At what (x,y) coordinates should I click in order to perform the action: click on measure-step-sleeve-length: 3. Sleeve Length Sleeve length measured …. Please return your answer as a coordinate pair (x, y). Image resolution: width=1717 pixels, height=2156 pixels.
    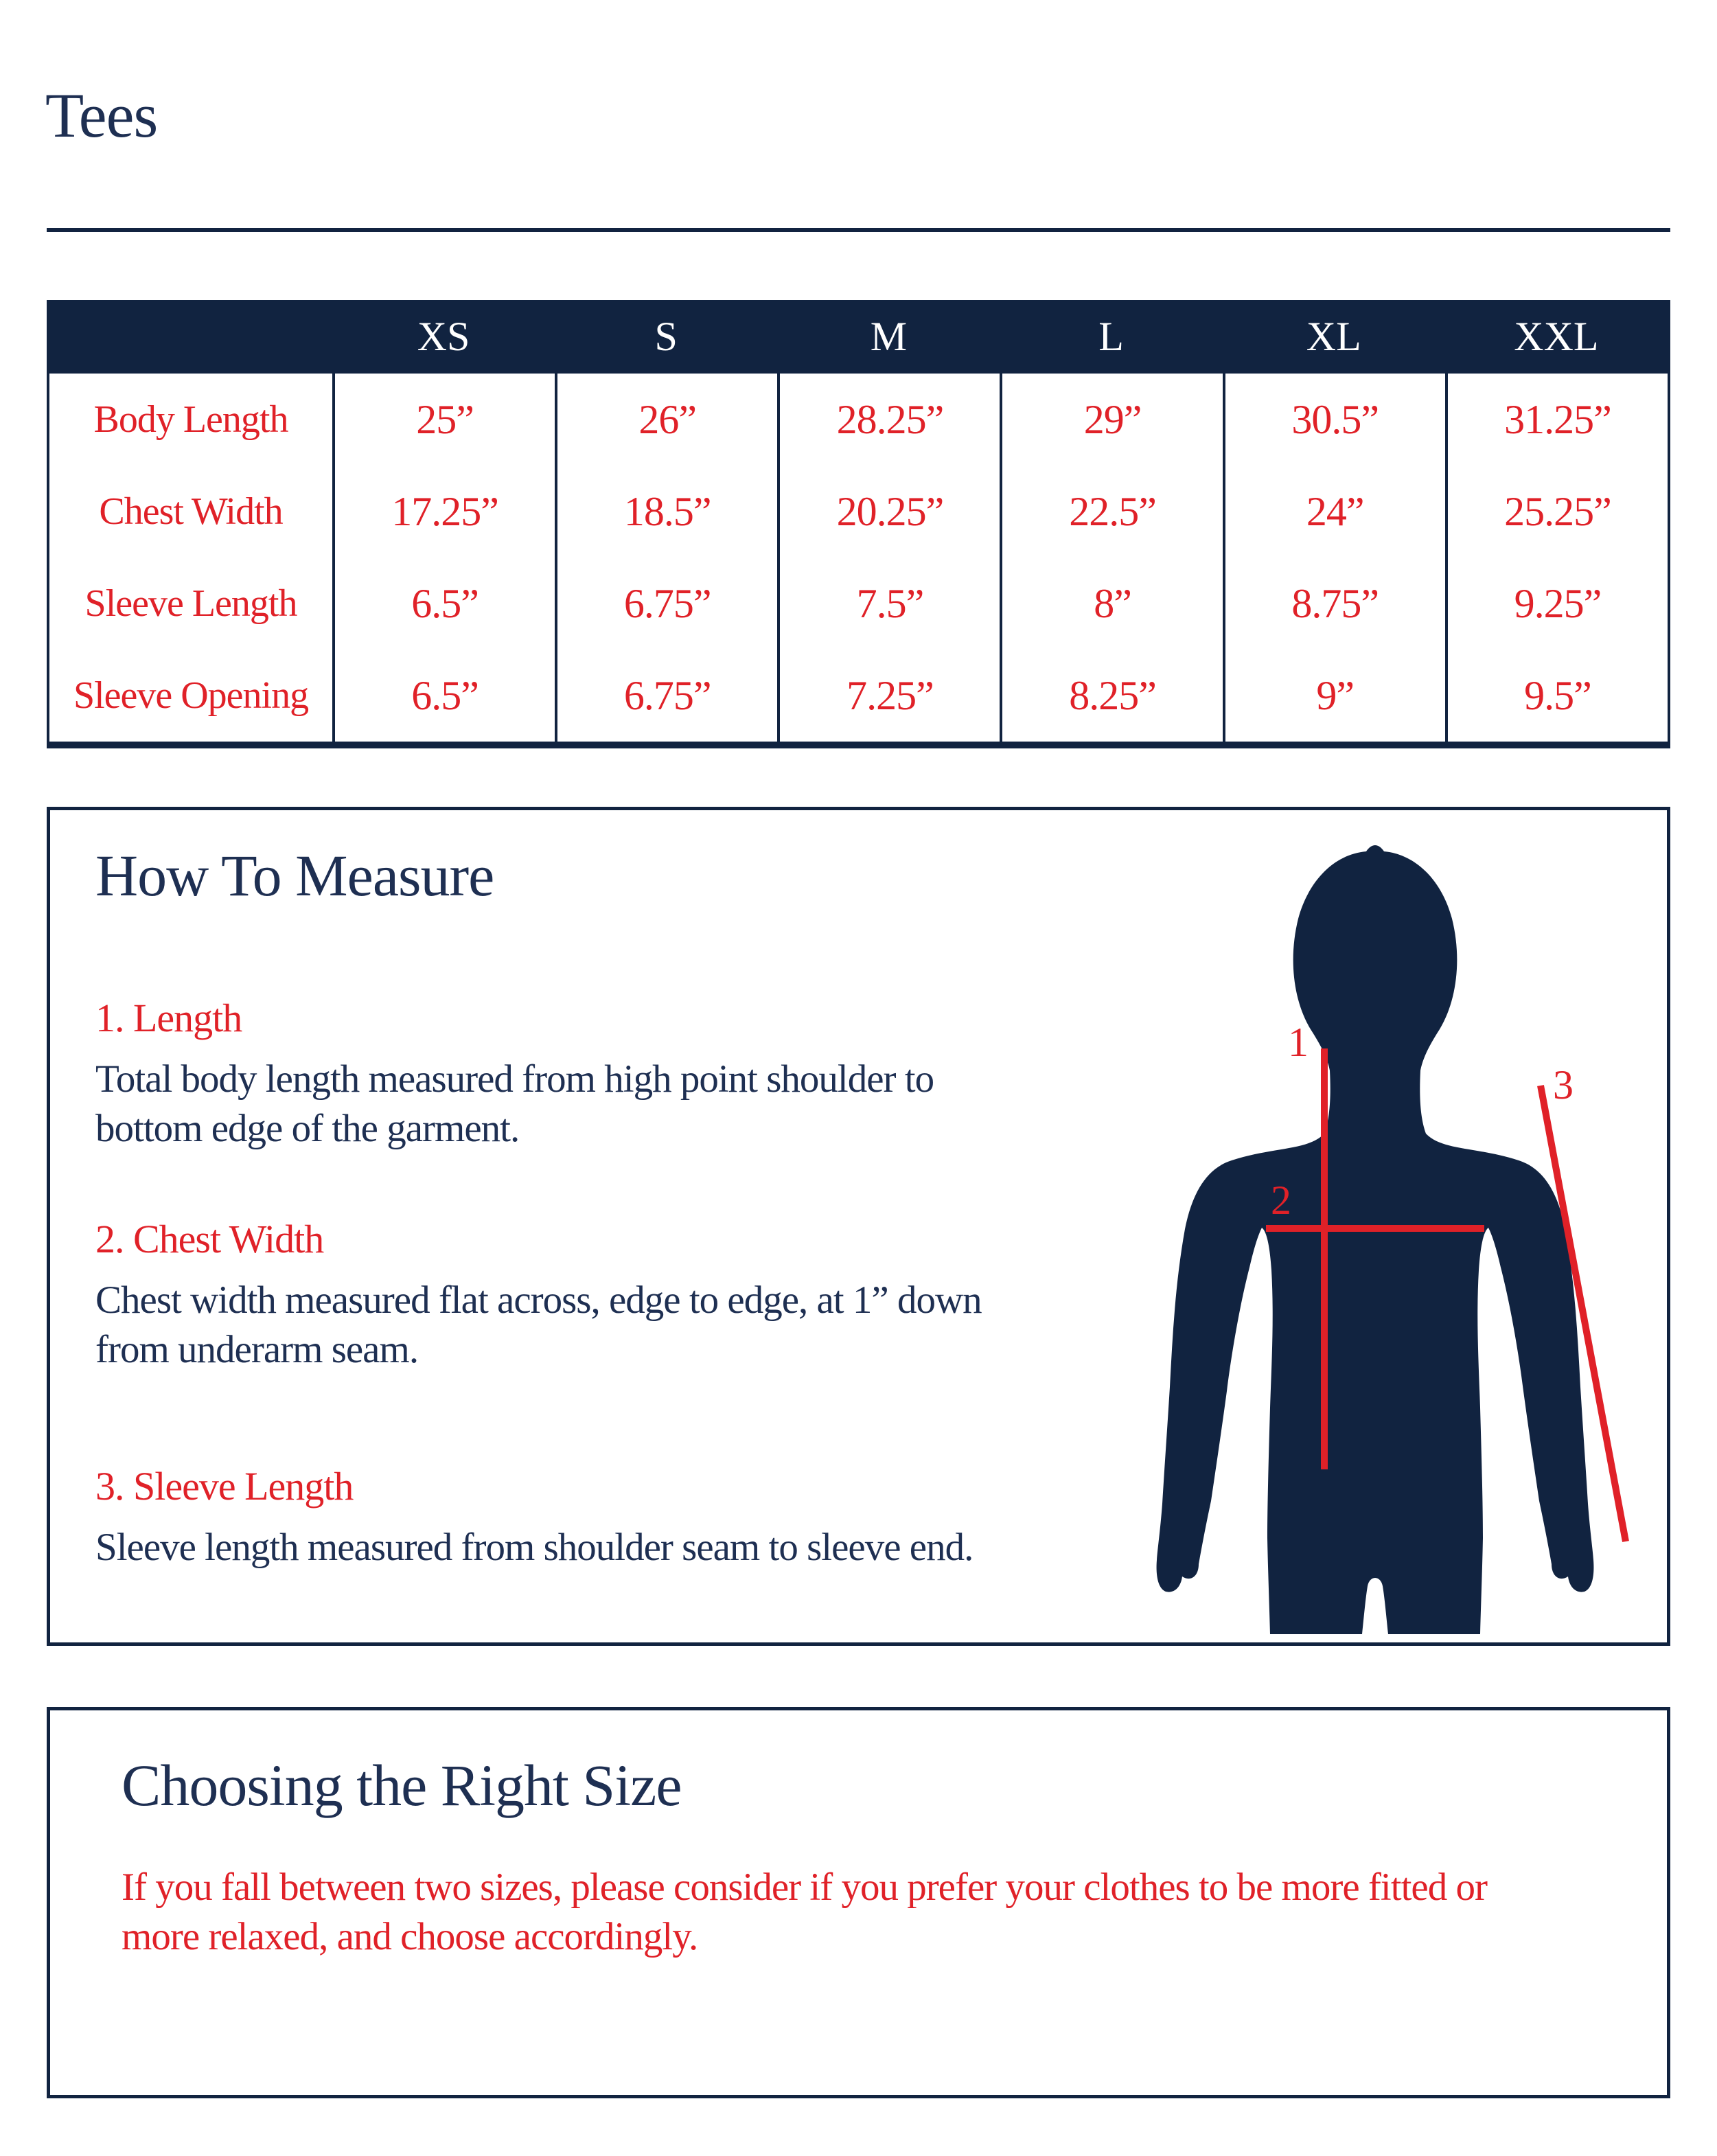
    Looking at the image, I should click on (610, 1517).